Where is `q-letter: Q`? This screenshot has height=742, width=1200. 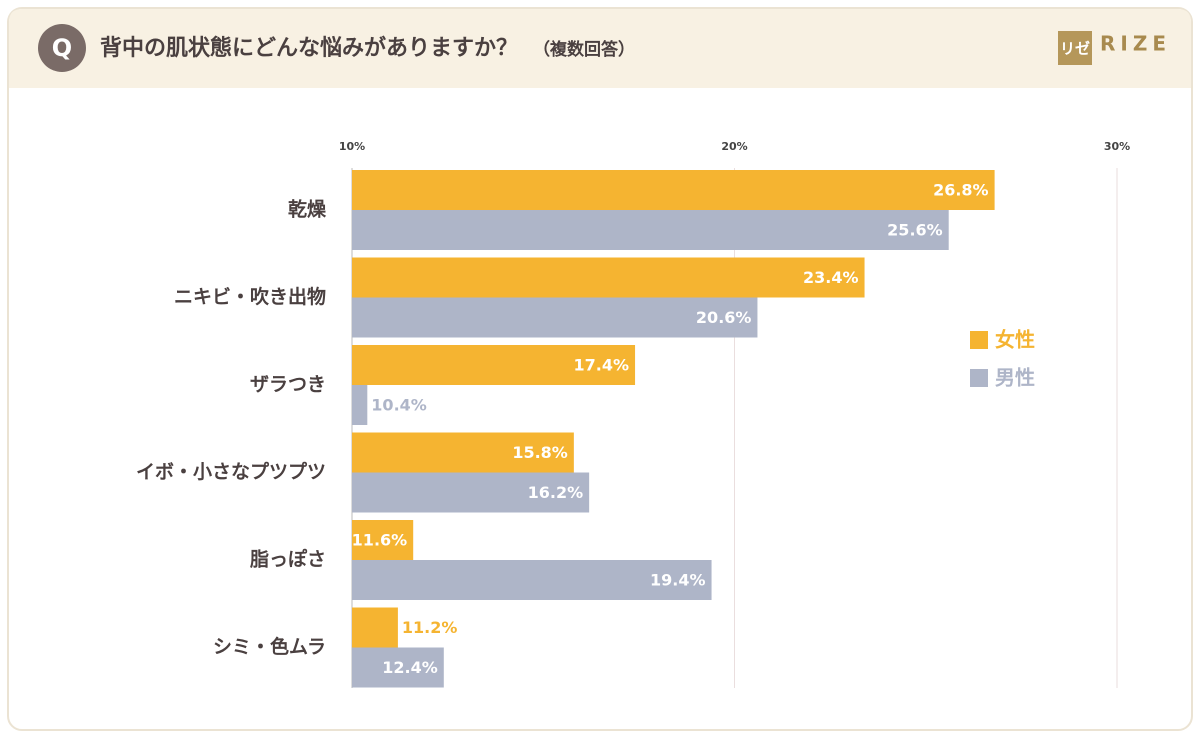
q-letter: Q is located at coordinates (62, 48).